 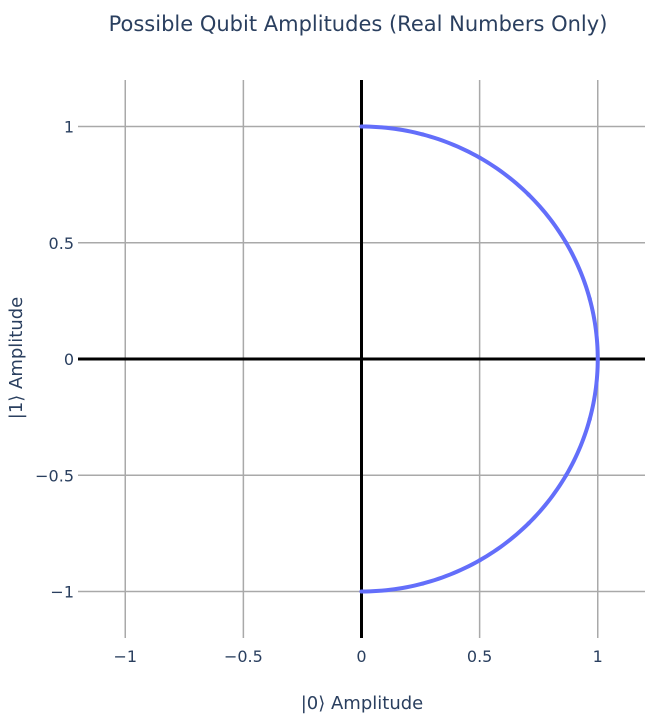 What do you see at coordinates (362, 703) in the screenshot?
I see `x-axis-label: |0⟩ Amplitude` at bounding box center [362, 703].